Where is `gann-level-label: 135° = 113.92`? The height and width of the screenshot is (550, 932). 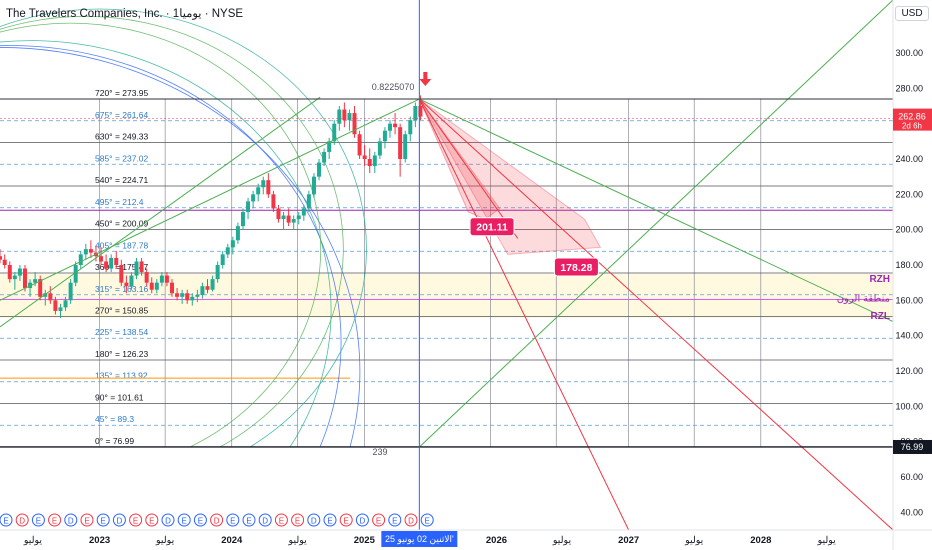 gann-level-label: 135° = 113.92 is located at coordinates (121, 376).